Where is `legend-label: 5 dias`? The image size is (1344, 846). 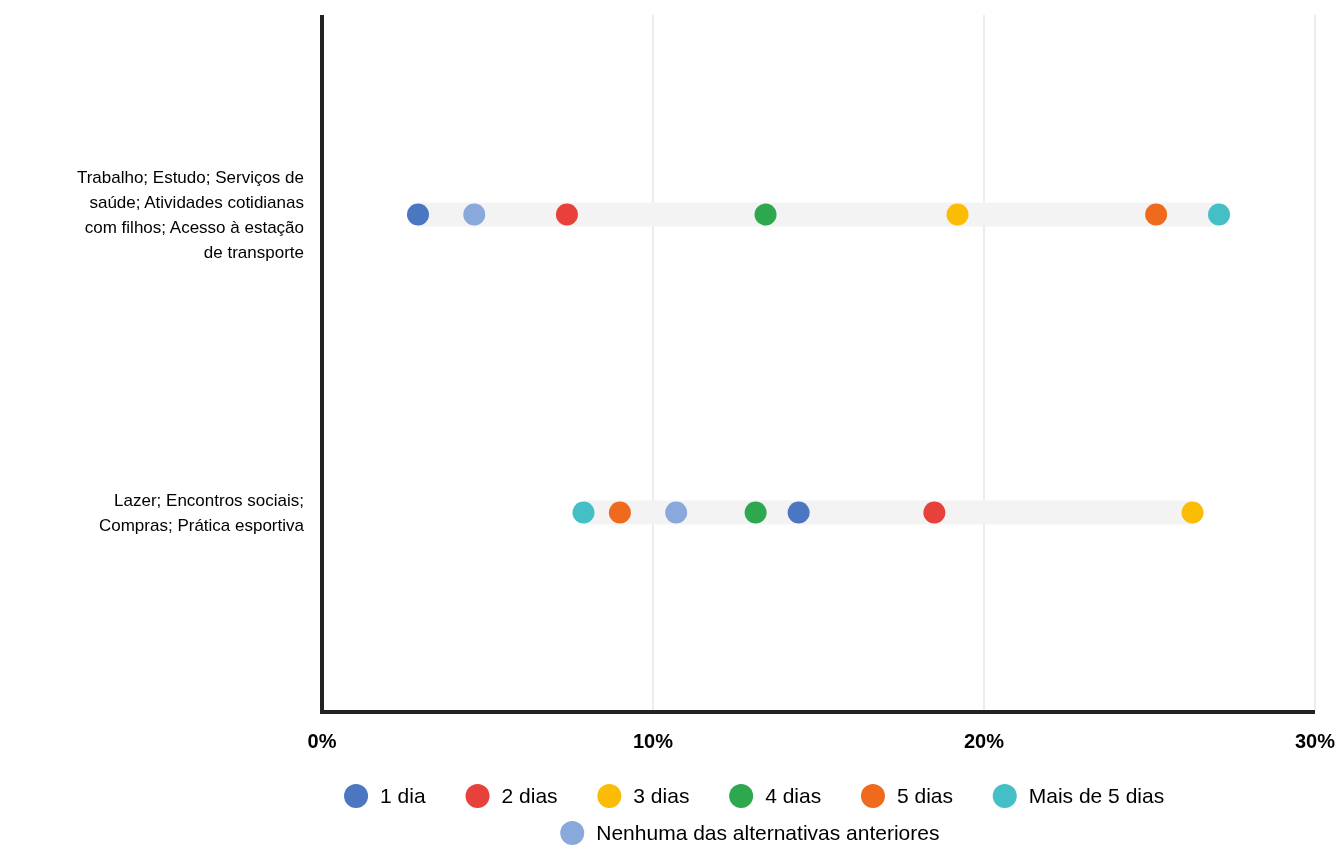
legend-label: 5 dias is located at coordinates (924, 795).